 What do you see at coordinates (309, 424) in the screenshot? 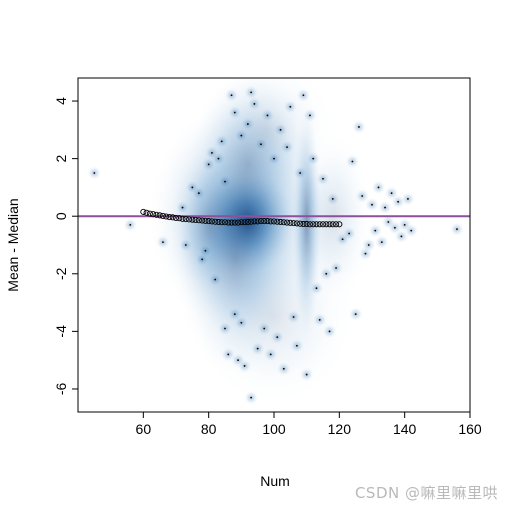
I see `x-axis: 60 80 100 120 140 160` at bounding box center [309, 424].